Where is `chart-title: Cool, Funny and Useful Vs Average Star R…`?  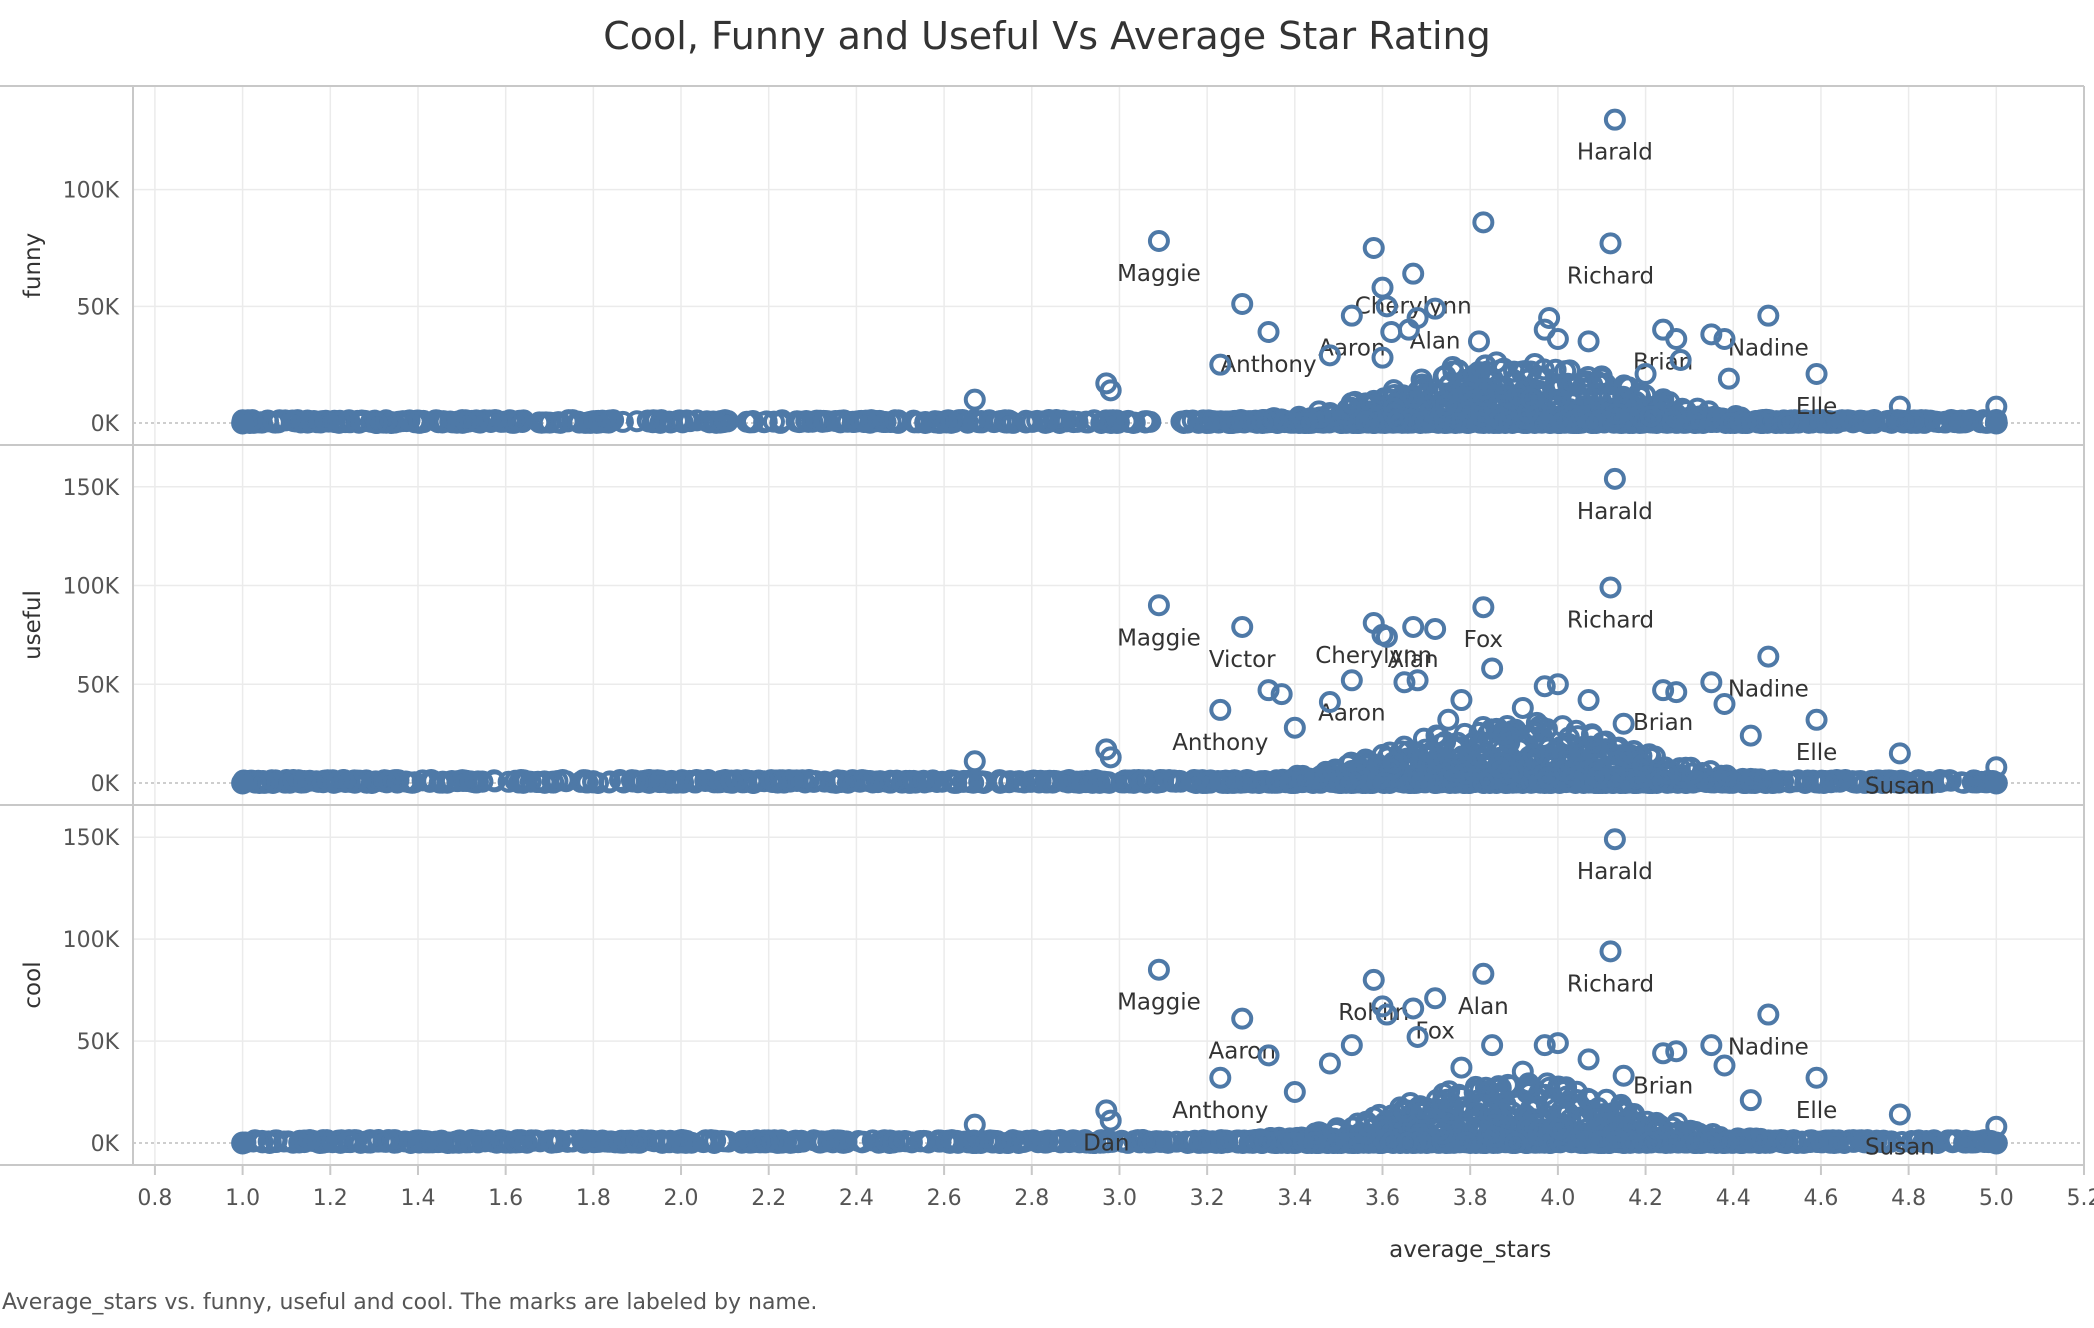 chart-title: Cool, Funny and Useful Vs Average Star R… is located at coordinates (1047, 36).